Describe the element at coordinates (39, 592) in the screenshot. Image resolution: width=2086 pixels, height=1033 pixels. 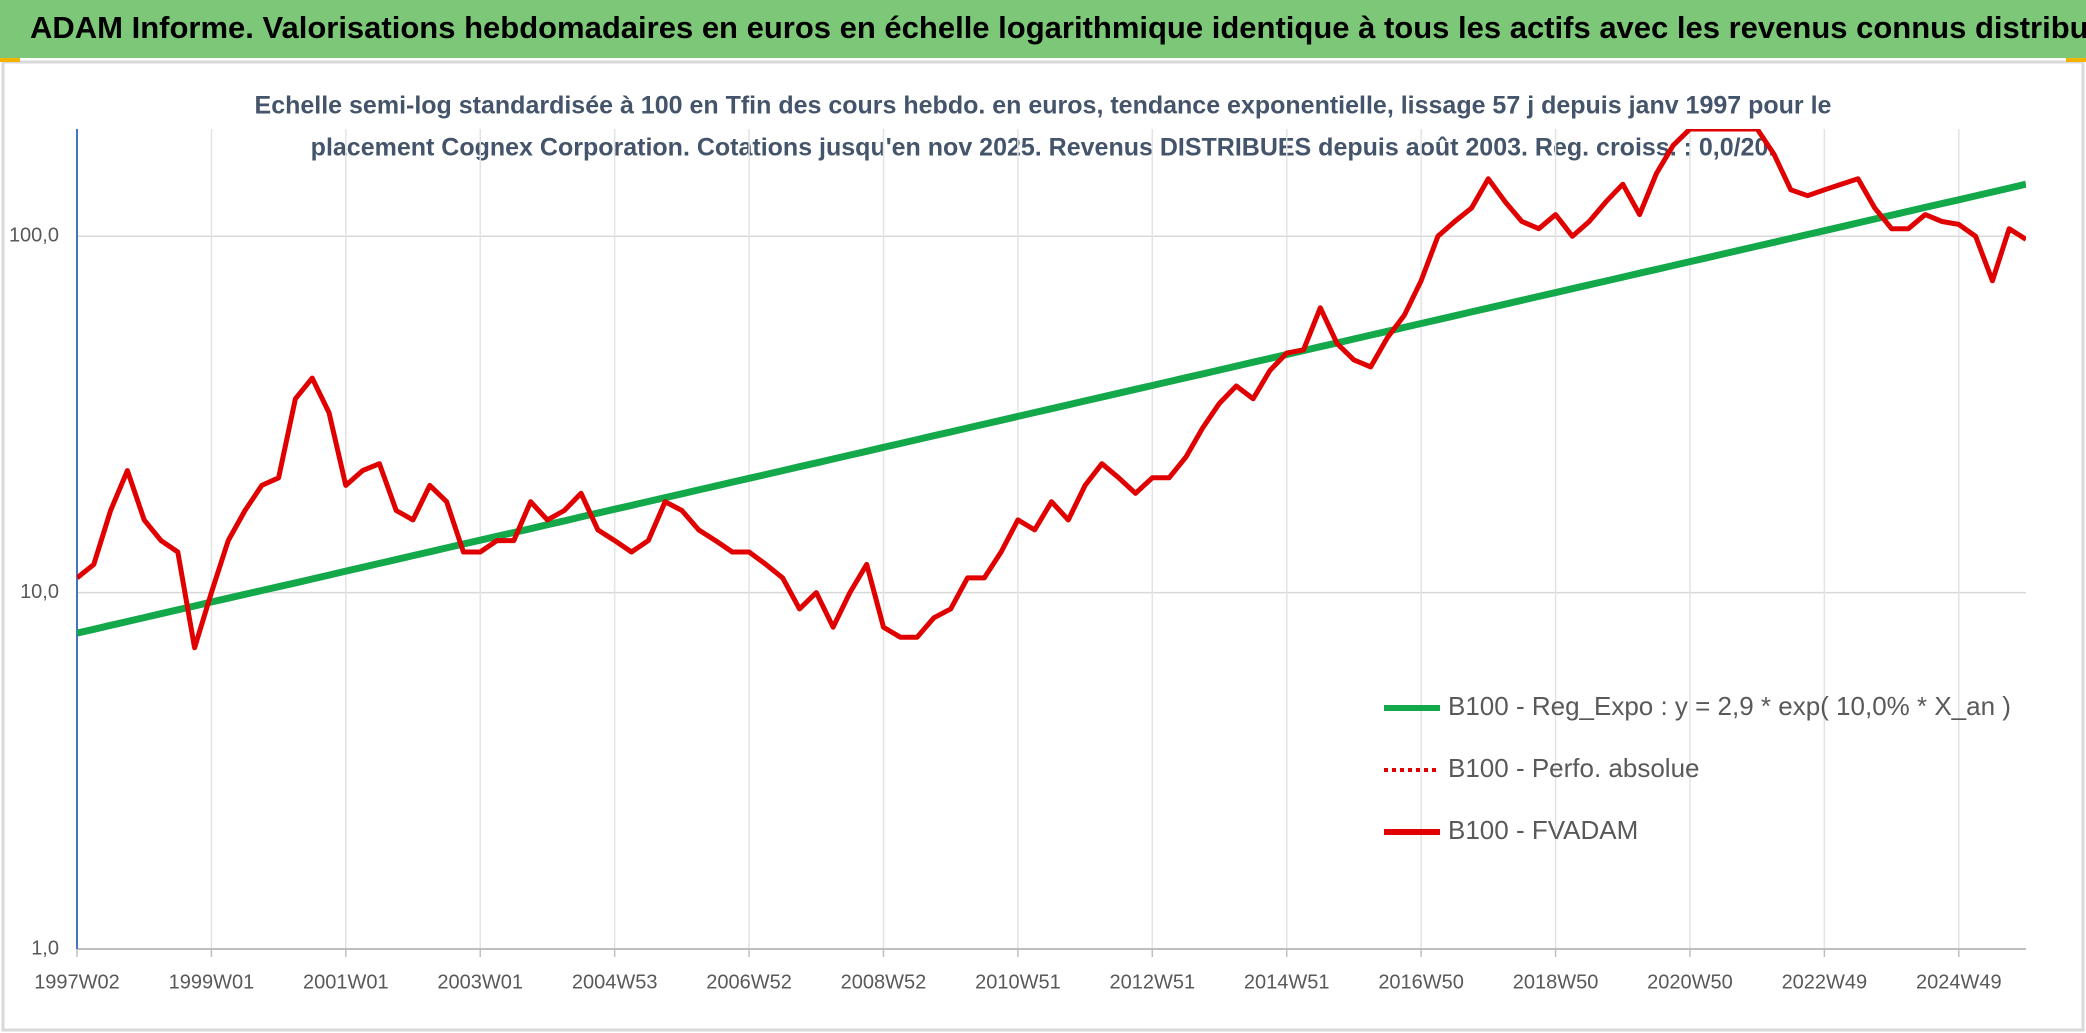
I see `y-tick-label: 10,0` at that location.